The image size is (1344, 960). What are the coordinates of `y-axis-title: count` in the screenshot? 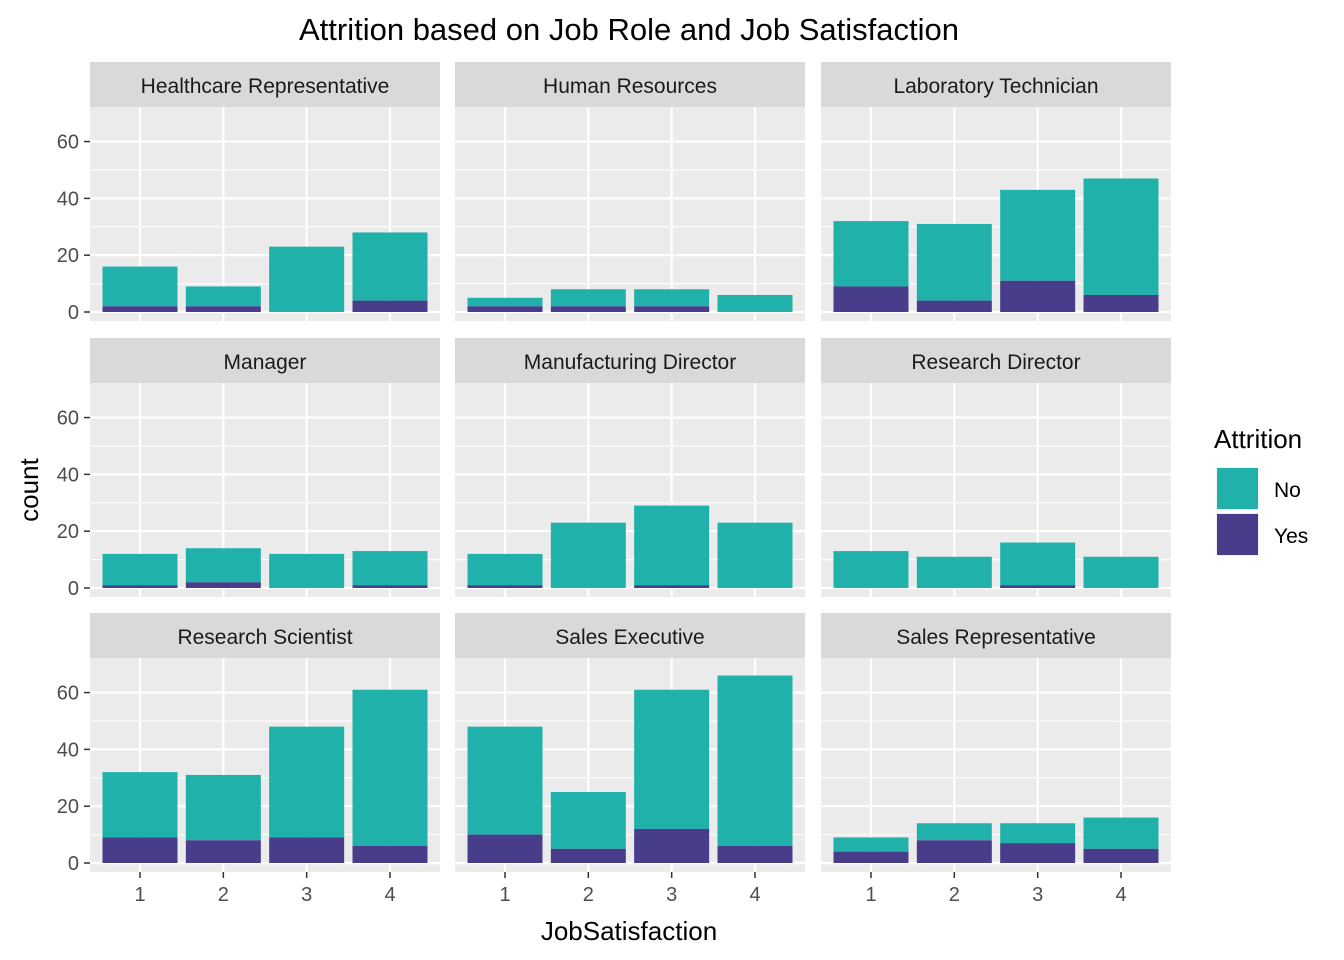 It's located at (29, 489).